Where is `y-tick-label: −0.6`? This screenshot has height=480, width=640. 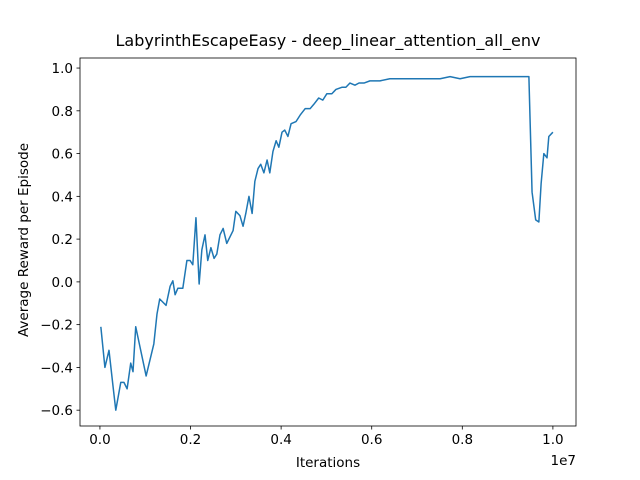 y-tick-label: −0.6 is located at coordinates (56, 411).